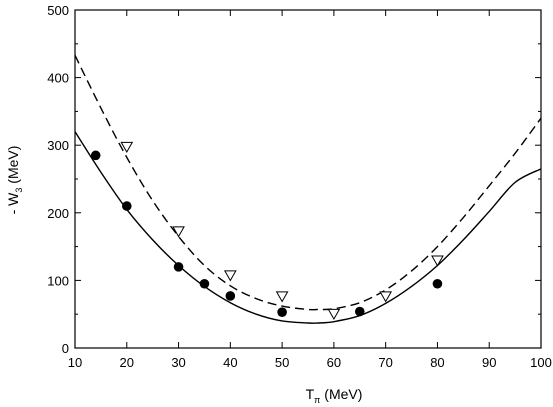 This screenshot has height=407, width=553. I want to click on y-axis-label-subscript: 3, so click(19, 190).